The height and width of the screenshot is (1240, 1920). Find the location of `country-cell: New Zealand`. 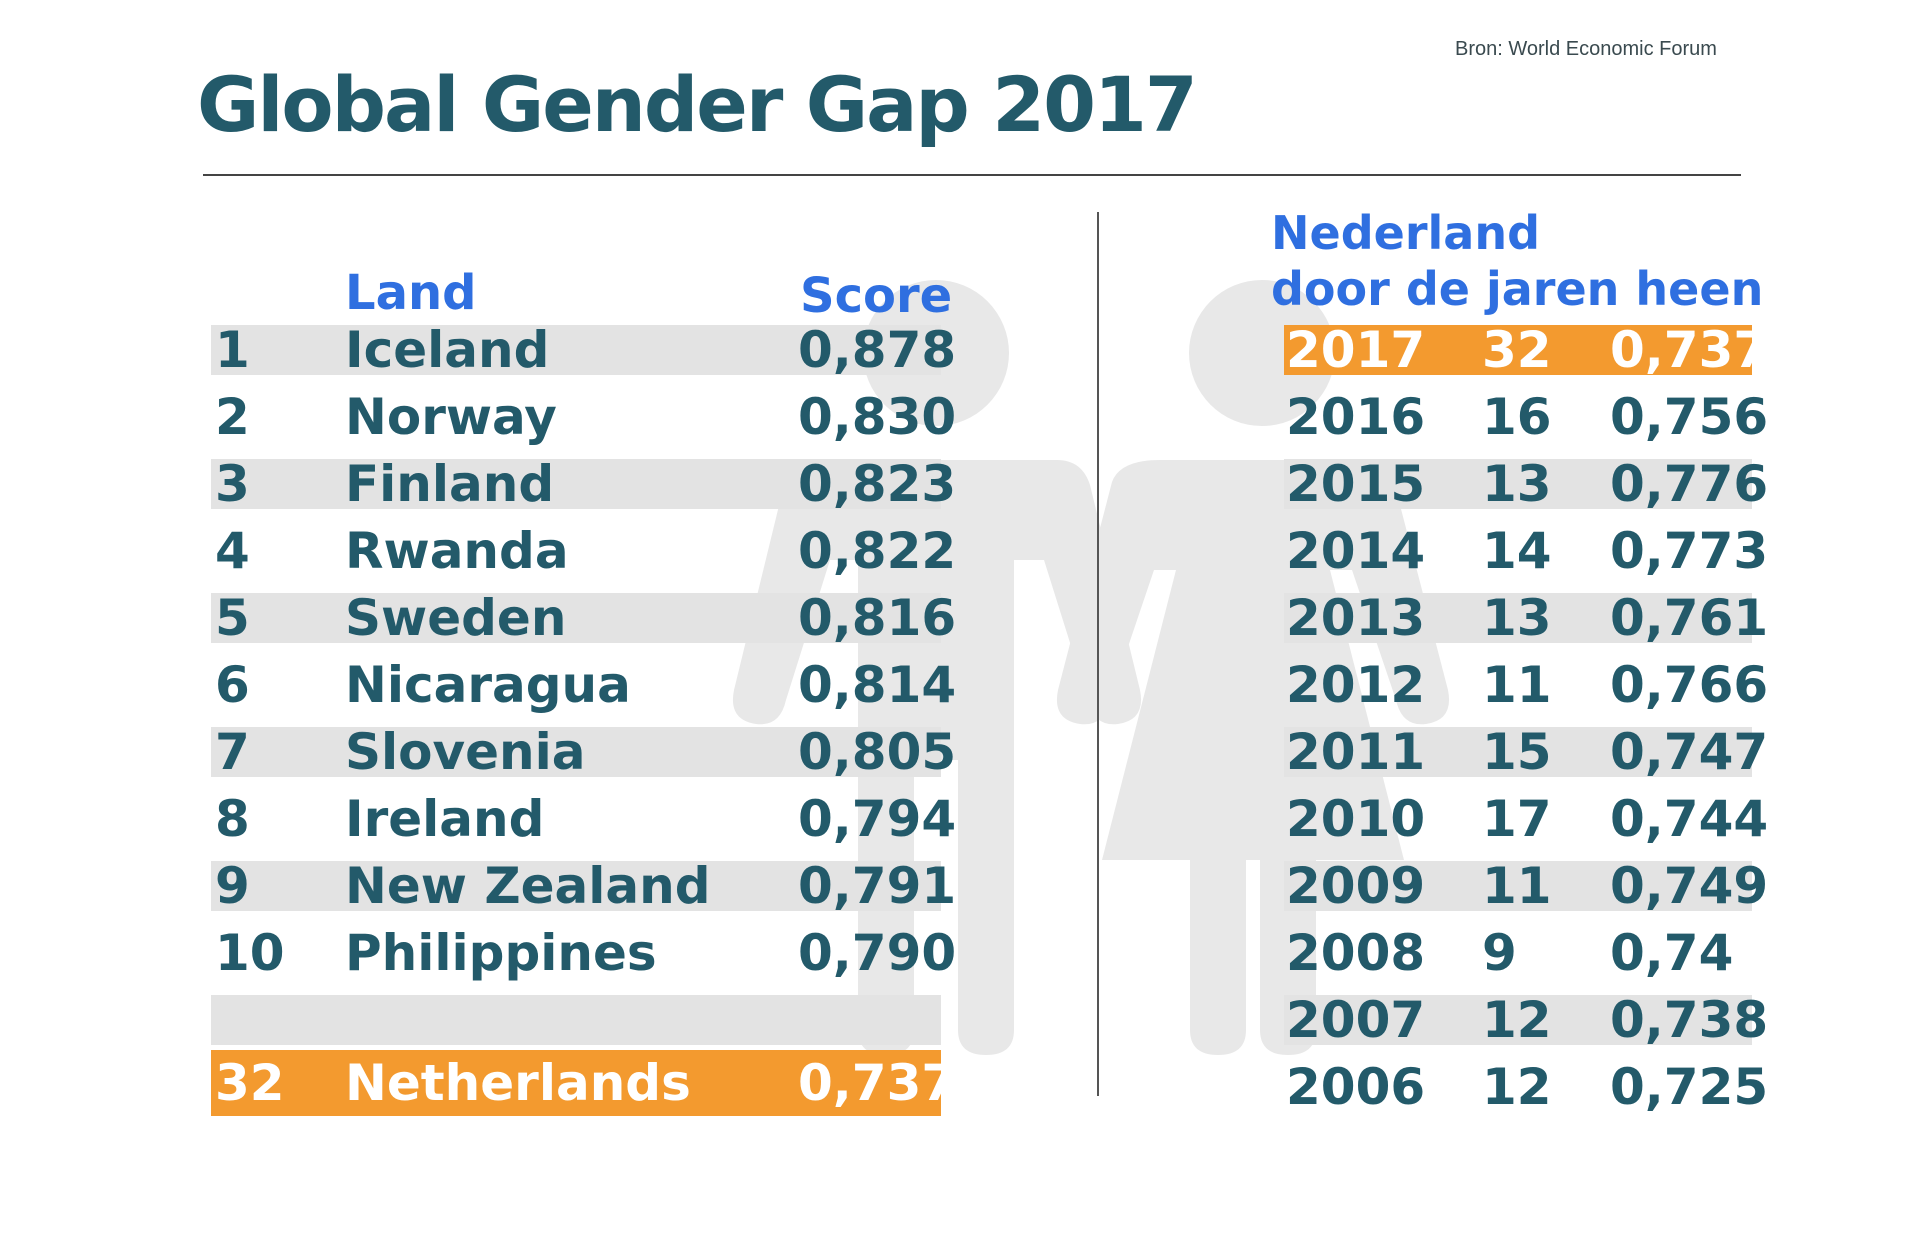

country-cell: New Zealand is located at coordinates (528, 886).